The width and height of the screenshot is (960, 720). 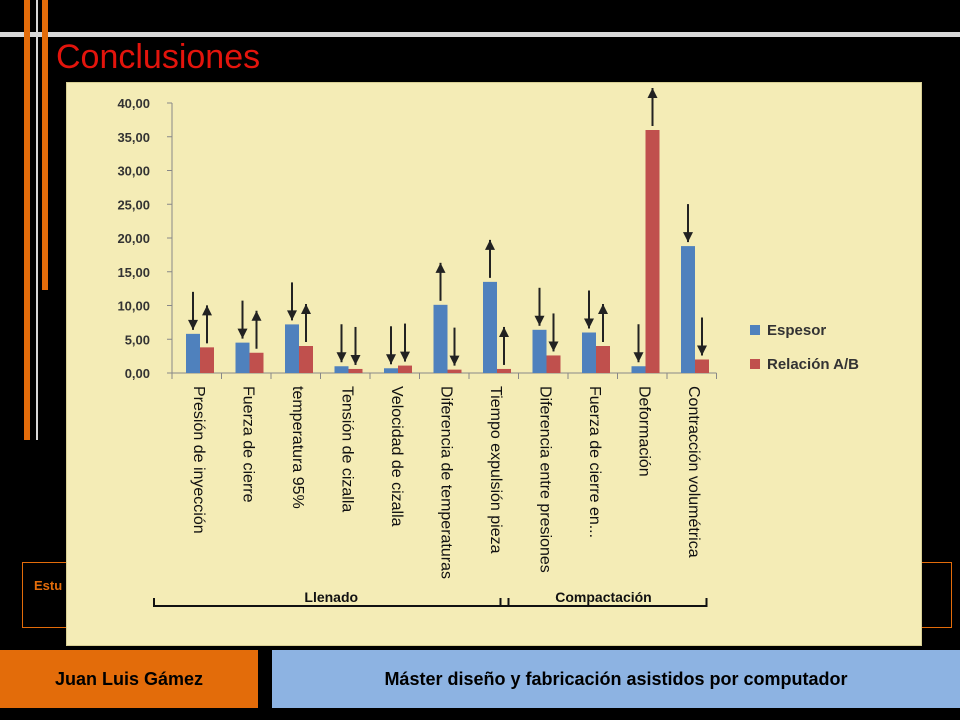 I want to click on y-tick-label: 0,00, so click(x=137, y=373).